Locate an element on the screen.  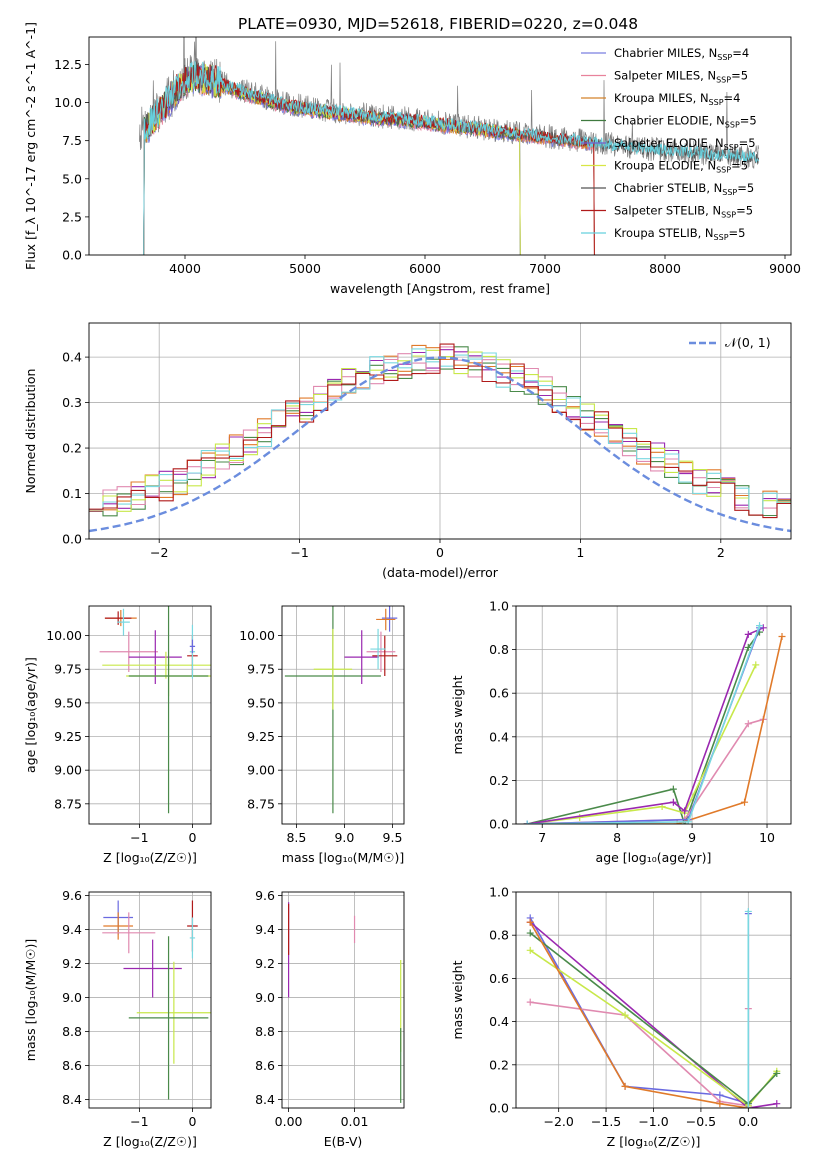
legend-entry: Chabrier STELIB, NSSP=5 is located at coordinates (667, 189).